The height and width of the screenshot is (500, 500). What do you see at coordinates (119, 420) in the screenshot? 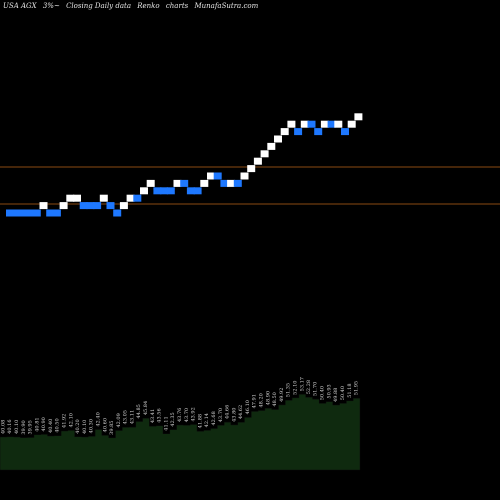
I see `value-label: 42.09` at bounding box center [119, 420].